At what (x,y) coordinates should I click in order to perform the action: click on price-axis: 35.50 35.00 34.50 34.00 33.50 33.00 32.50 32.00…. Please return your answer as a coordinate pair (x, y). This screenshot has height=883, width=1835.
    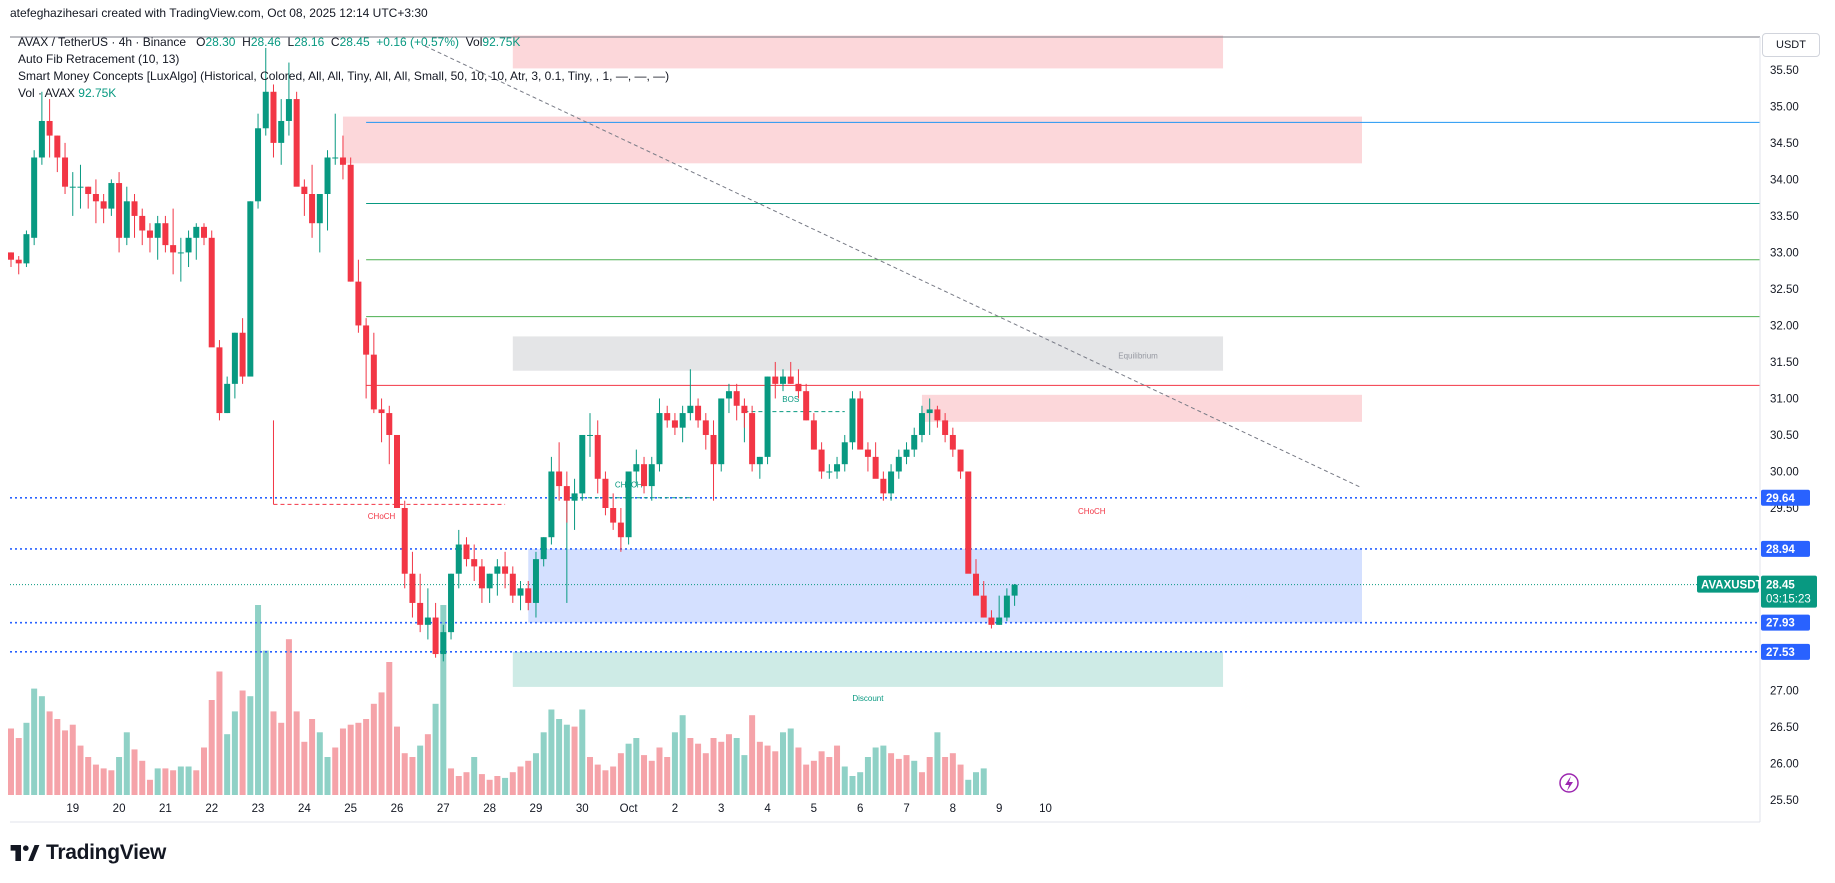
    Looking at the image, I should click on (1784, 436).